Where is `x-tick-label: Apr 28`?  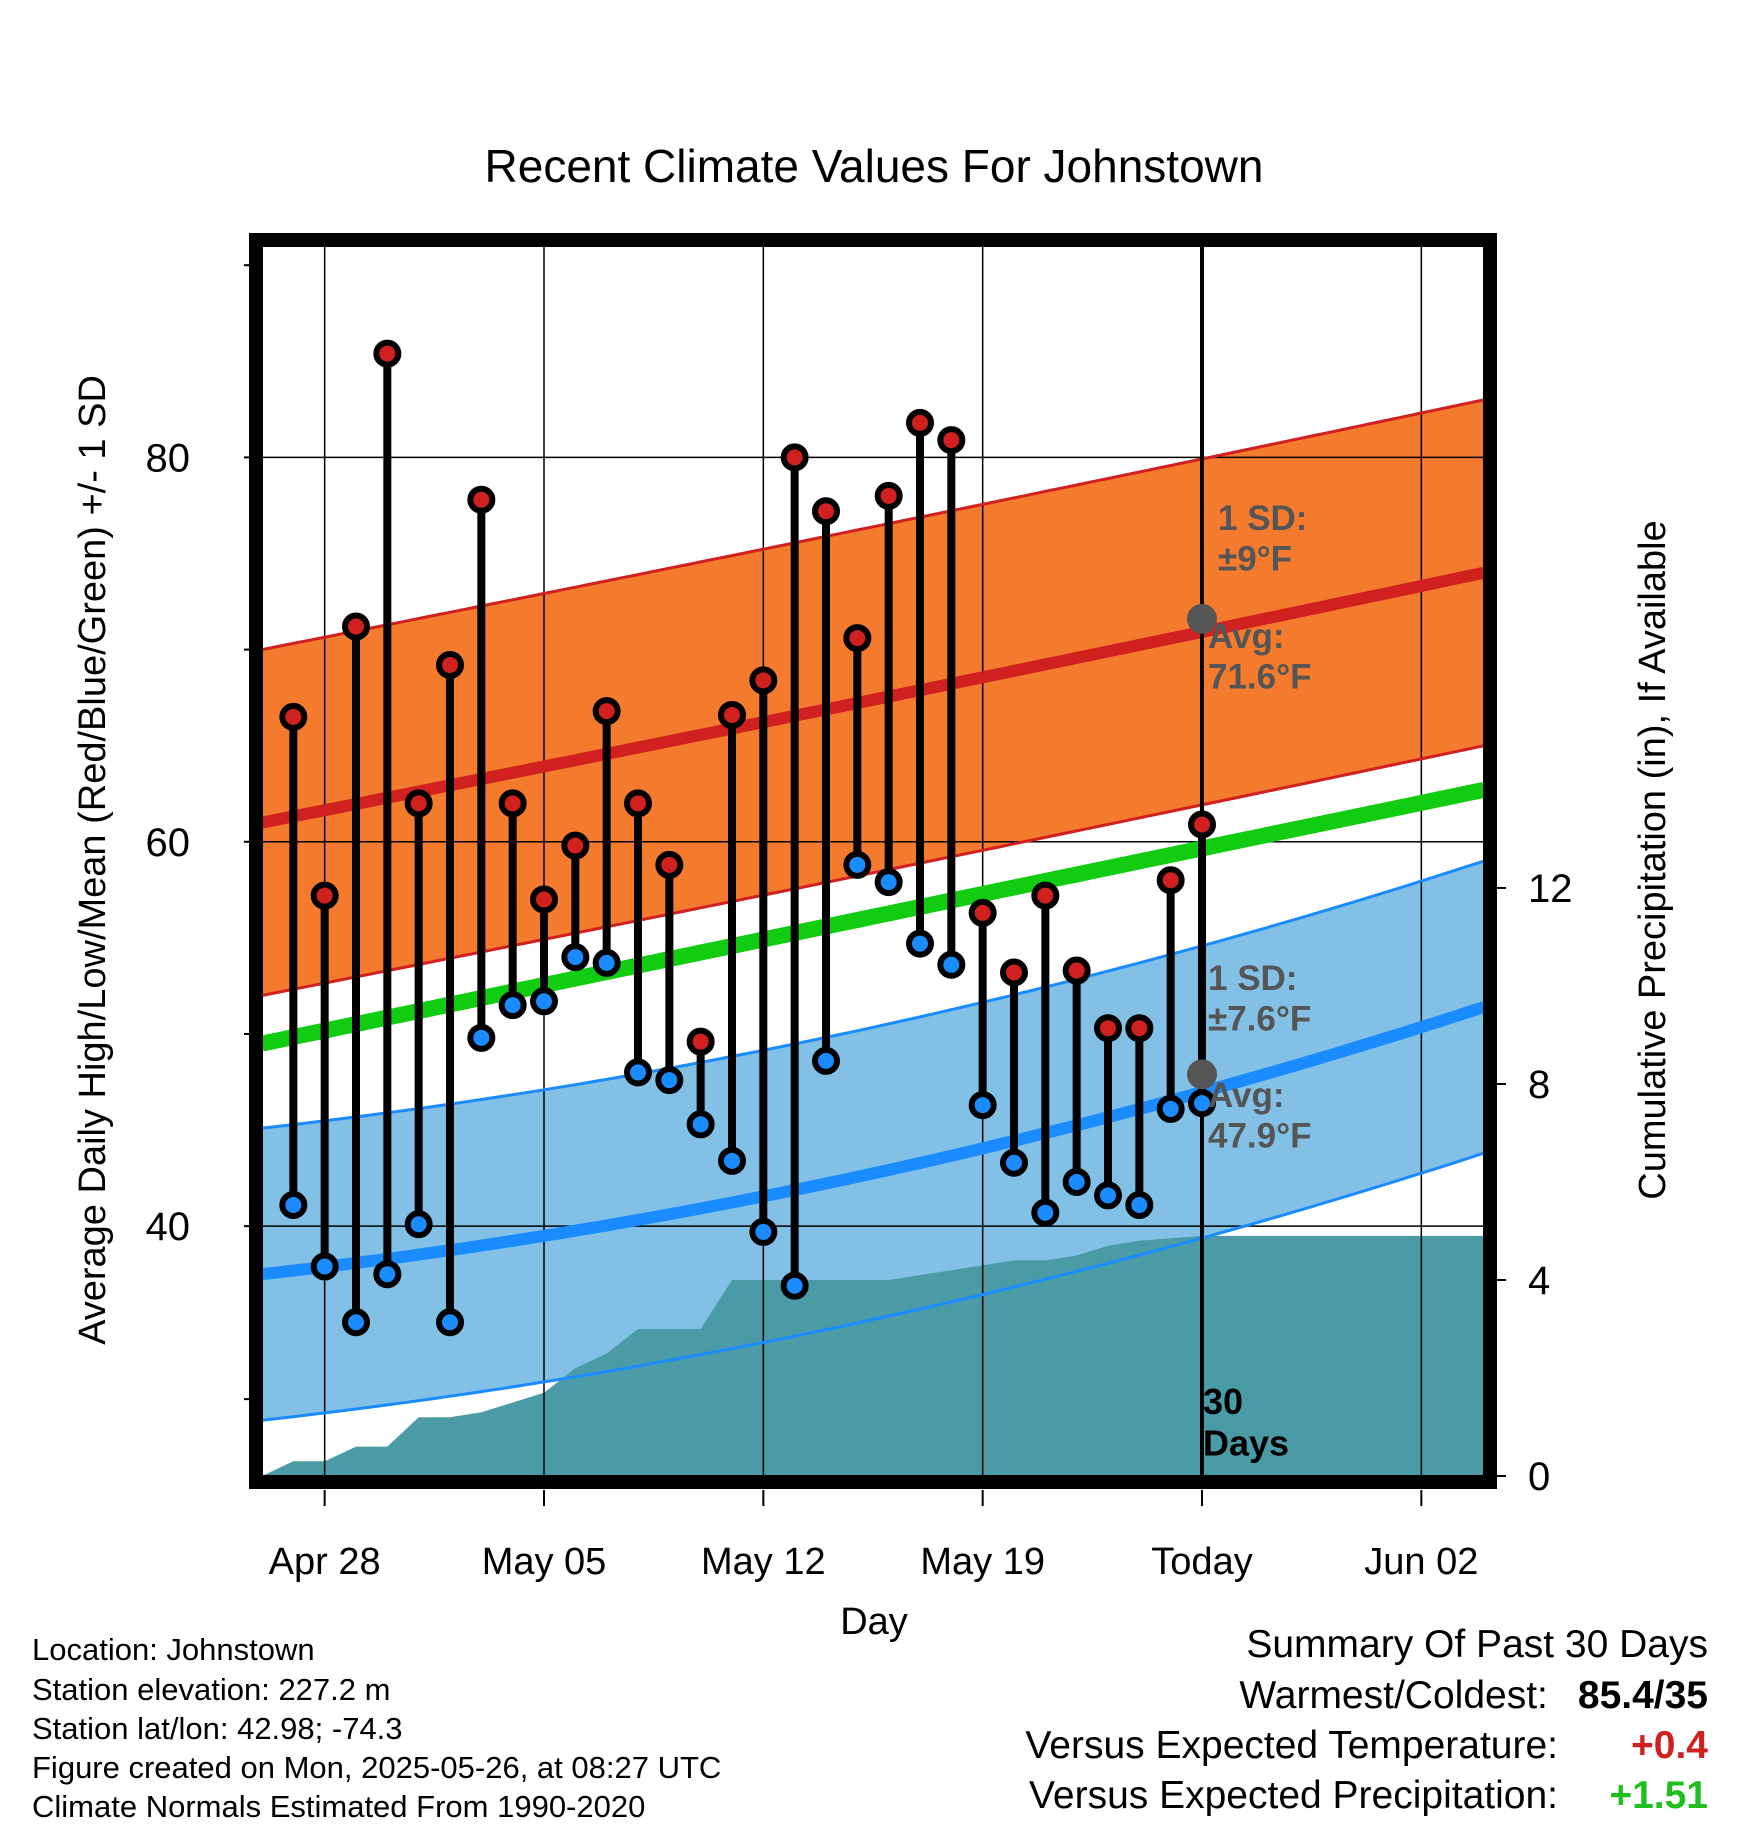 x-tick-label: Apr 28 is located at coordinates (325, 1562).